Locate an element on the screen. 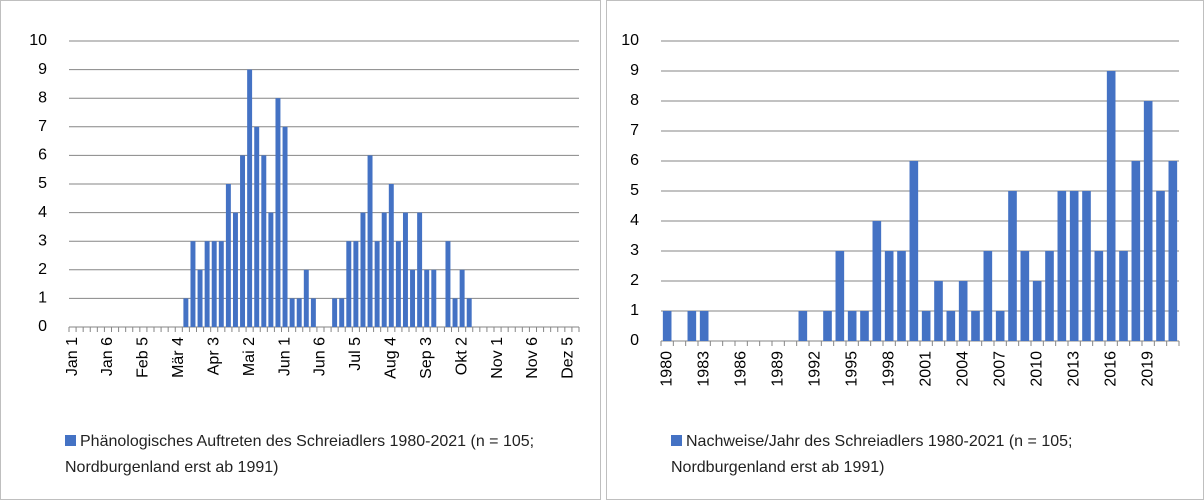  y-tick-label: 4 is located at coordinates (634, 220).